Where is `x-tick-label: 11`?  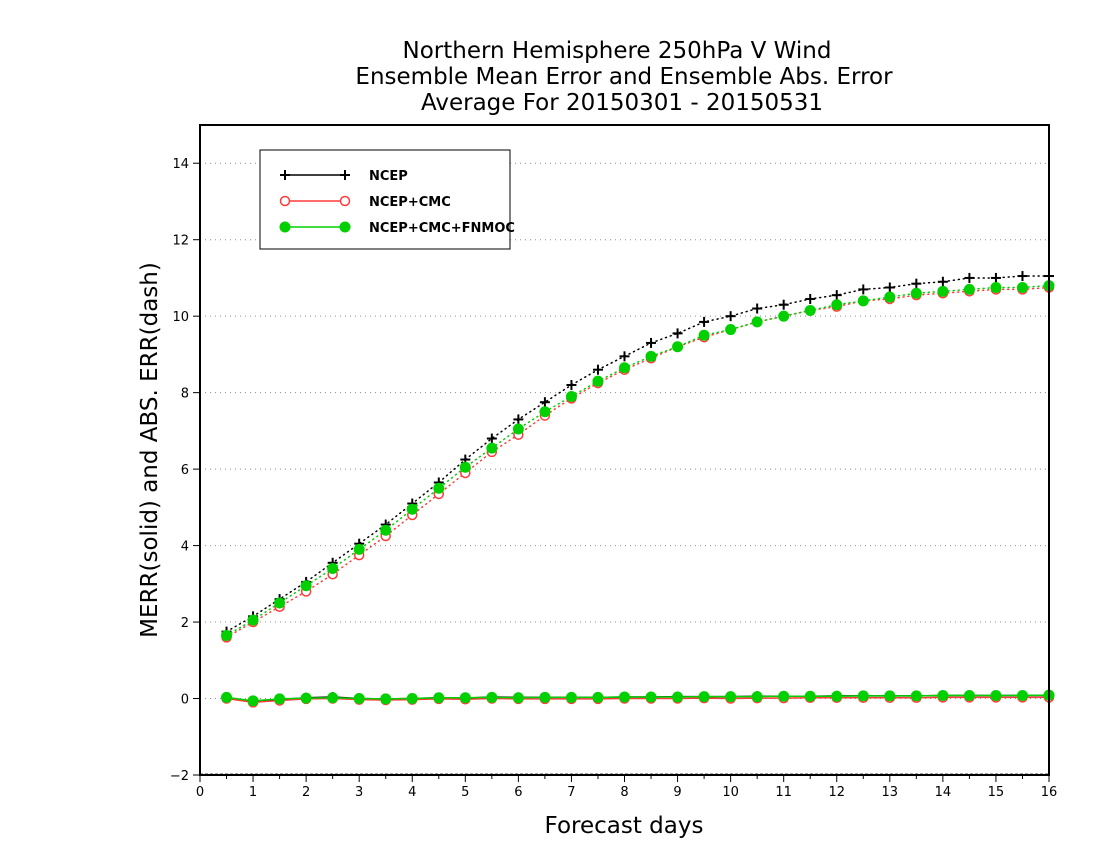 x-tick-label: 11 is located at coordinates (783, 792).